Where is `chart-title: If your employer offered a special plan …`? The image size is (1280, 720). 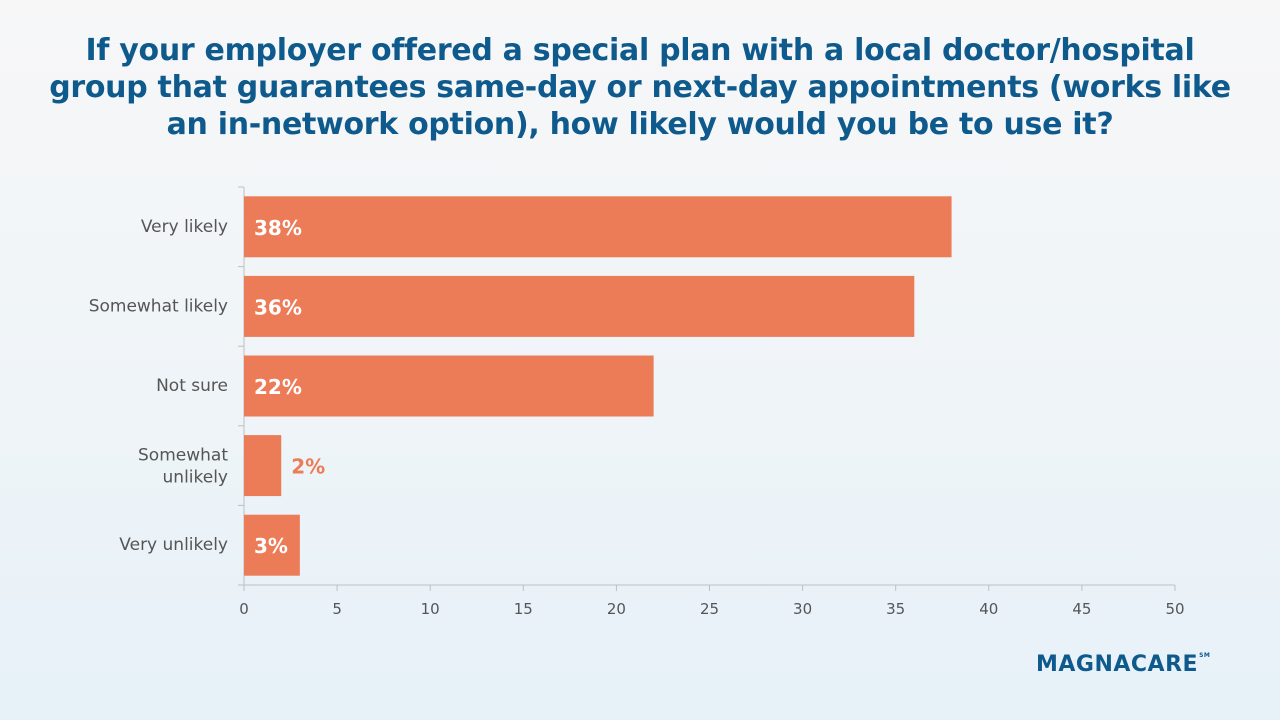 chart-title: If your employer offered a special plan … is located at coordinates (640, 87).